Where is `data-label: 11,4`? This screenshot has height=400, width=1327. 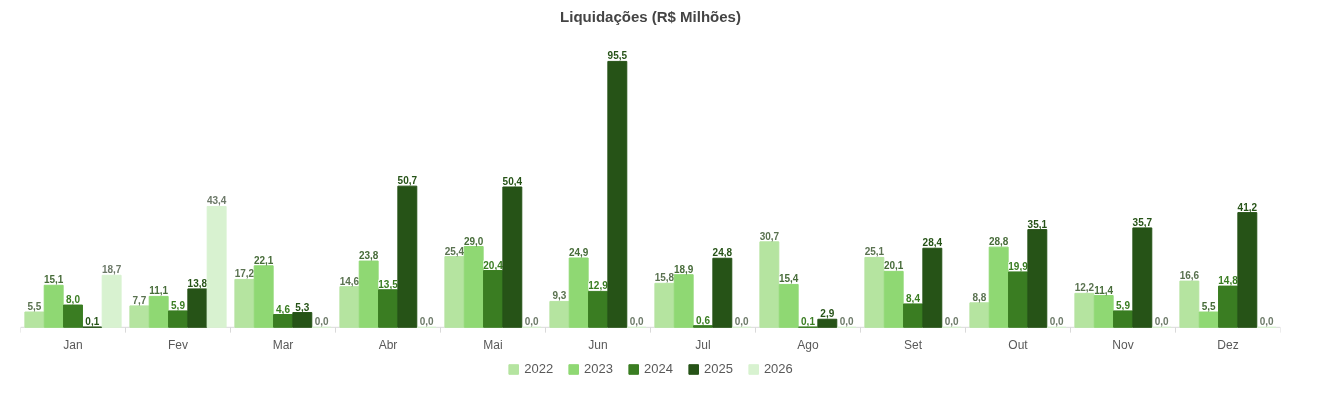 data-label: 11,4 is located at coordinates (1104, 290).